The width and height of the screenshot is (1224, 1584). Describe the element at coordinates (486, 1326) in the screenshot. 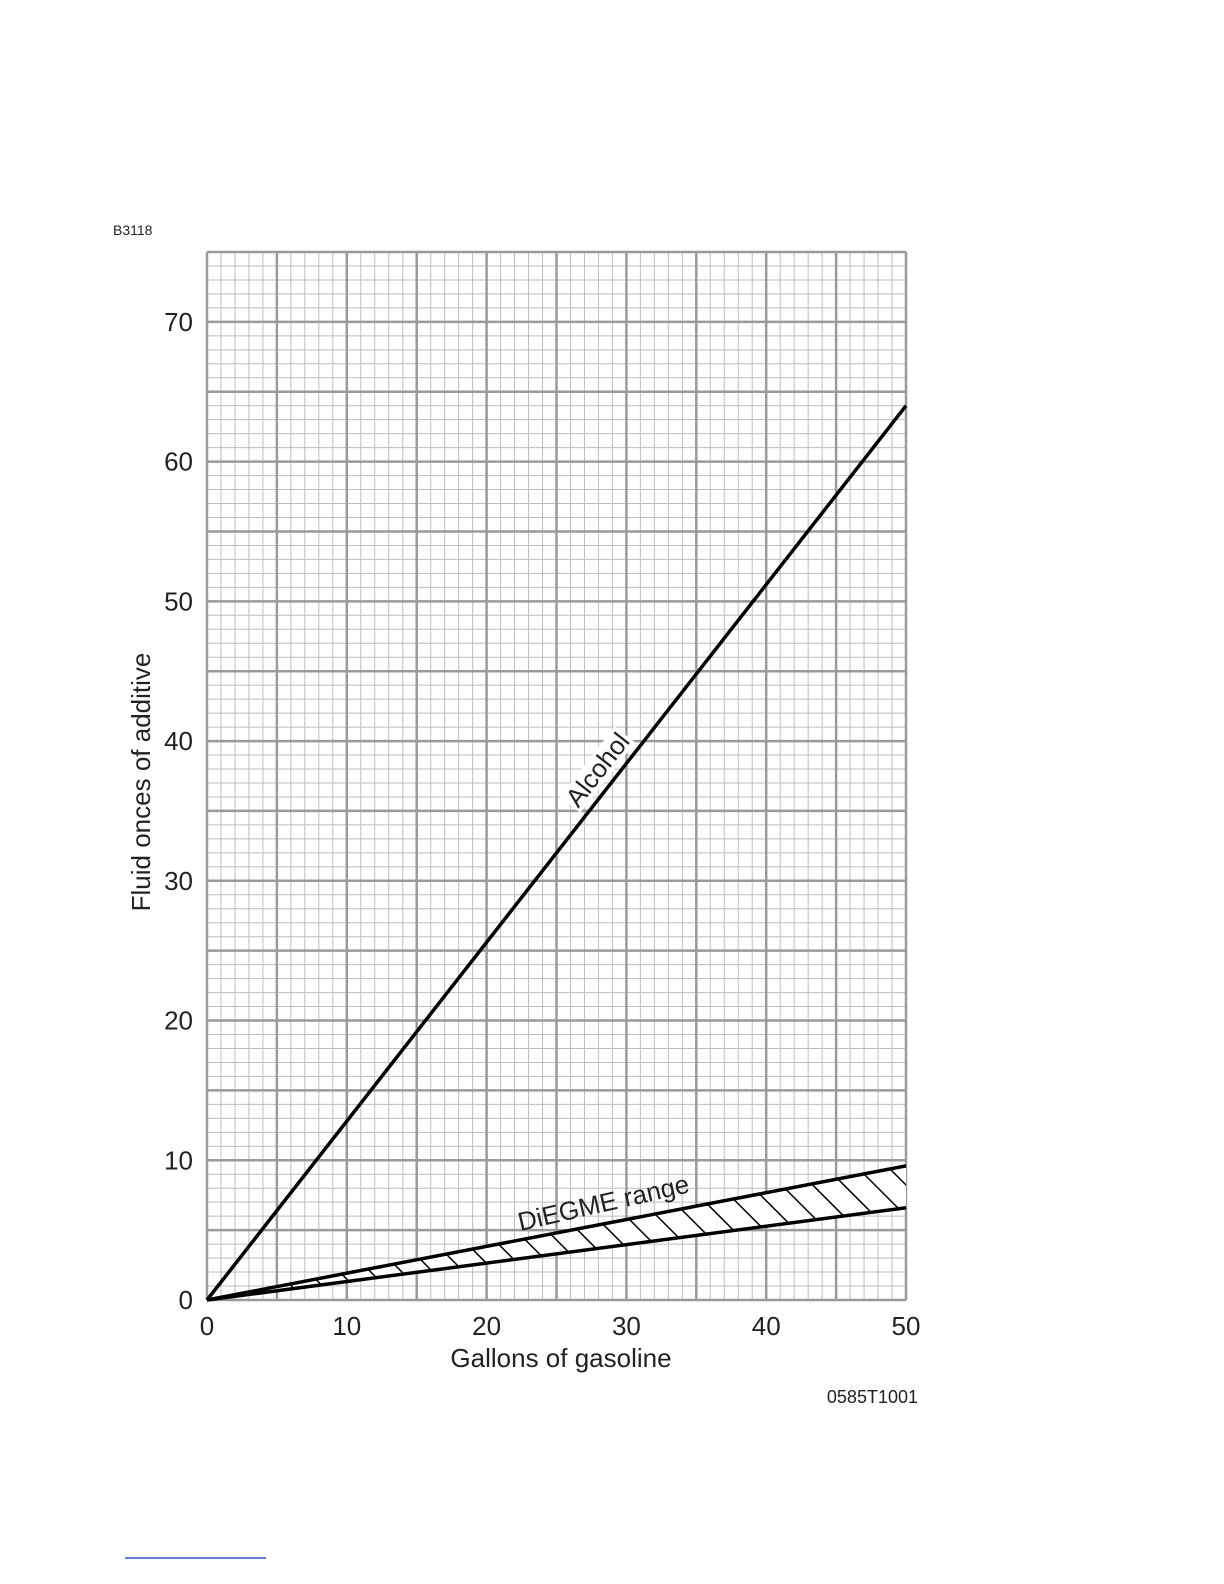

I see `x-tick-label: 20` at that location.